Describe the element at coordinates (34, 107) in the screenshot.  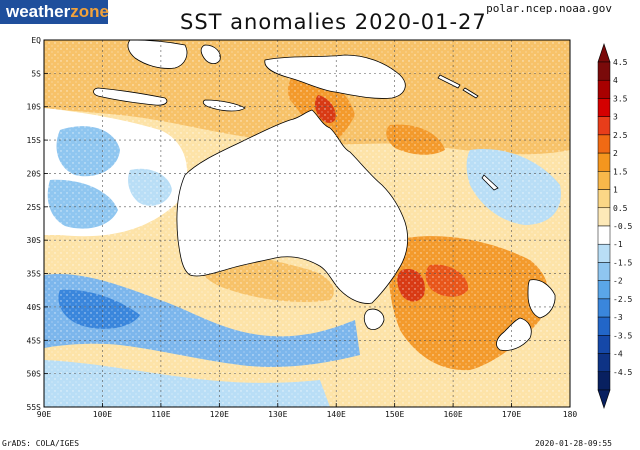
I see `lat-label: 10S` at that location.